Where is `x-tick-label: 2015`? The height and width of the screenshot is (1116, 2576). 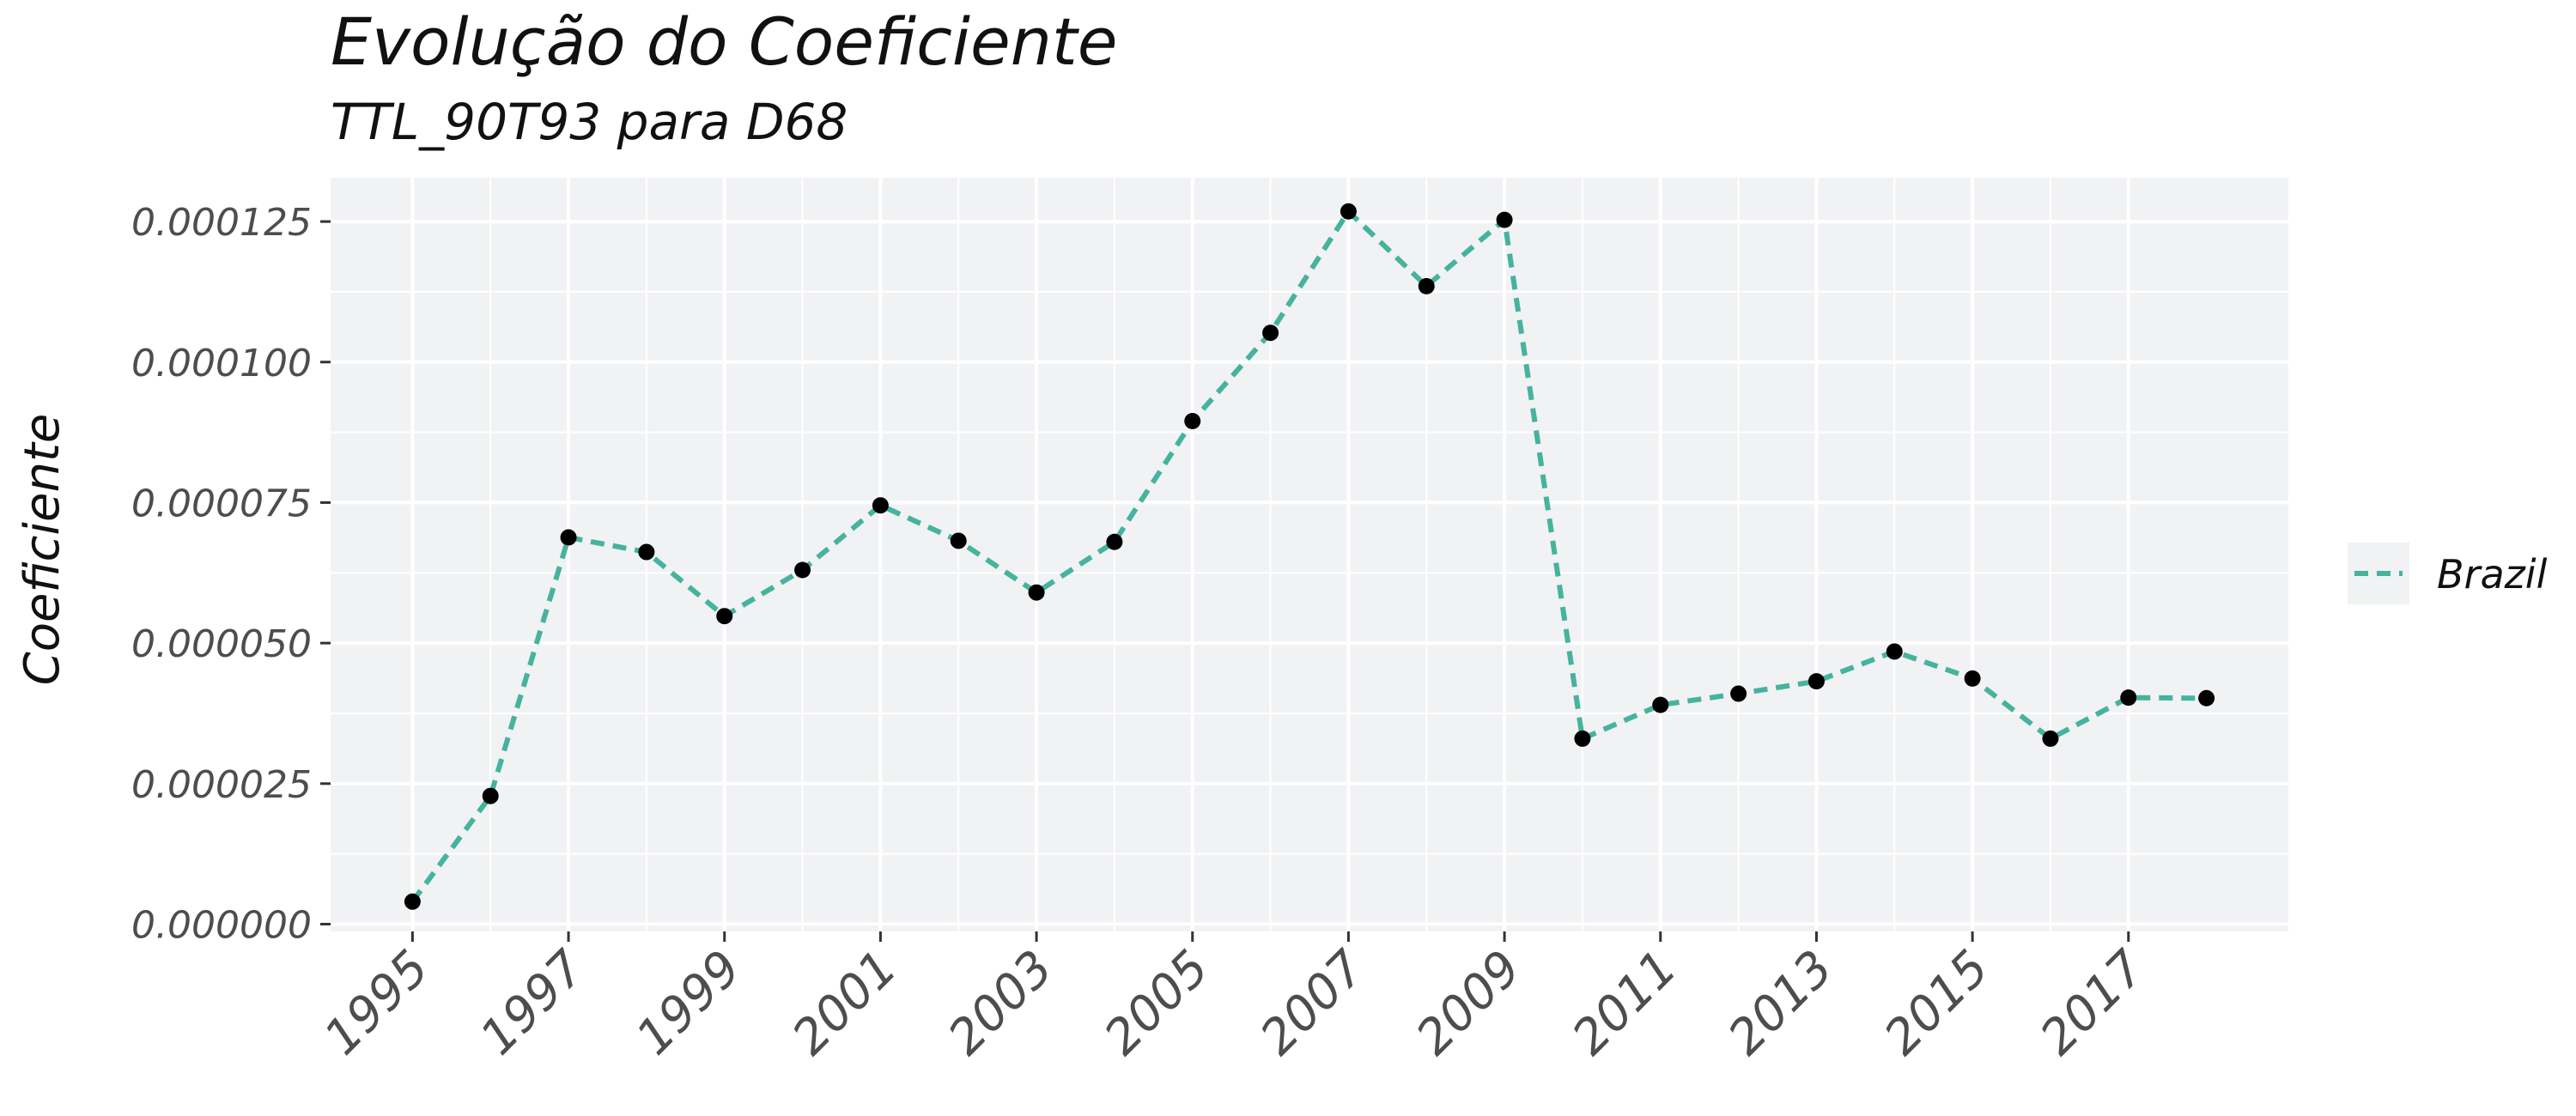 x-tick-label: 2015 is located at coordinates (1937, 1003).